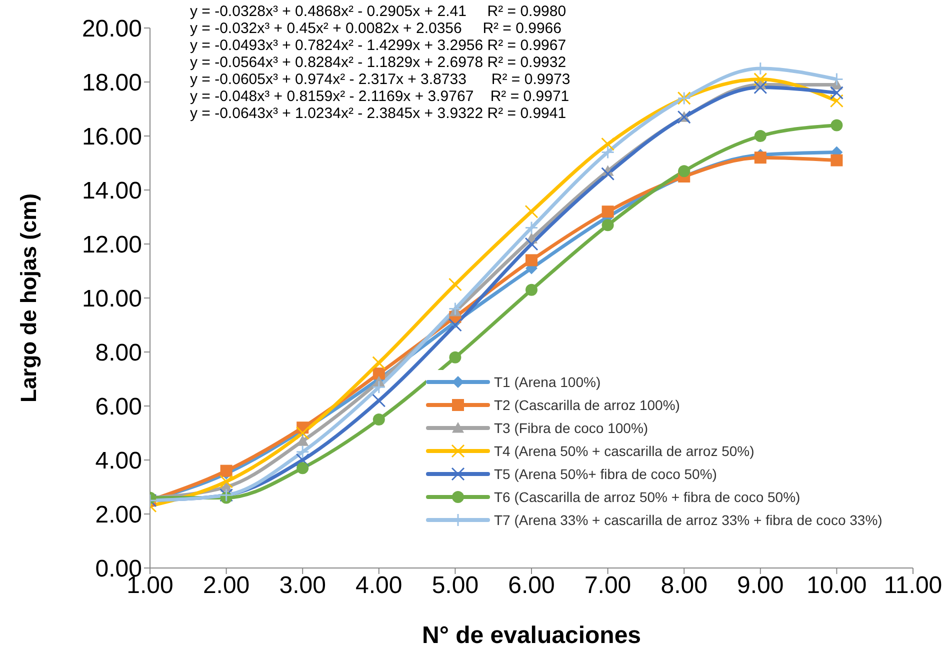 This screenshot has width=948, height=661. Describe the element at coordinates (688, 520) in the screenshot. I see `legend-label: T7 (Arena 33% + cascarilla de arroz 33% + fibra de coco 33%)` at that location.